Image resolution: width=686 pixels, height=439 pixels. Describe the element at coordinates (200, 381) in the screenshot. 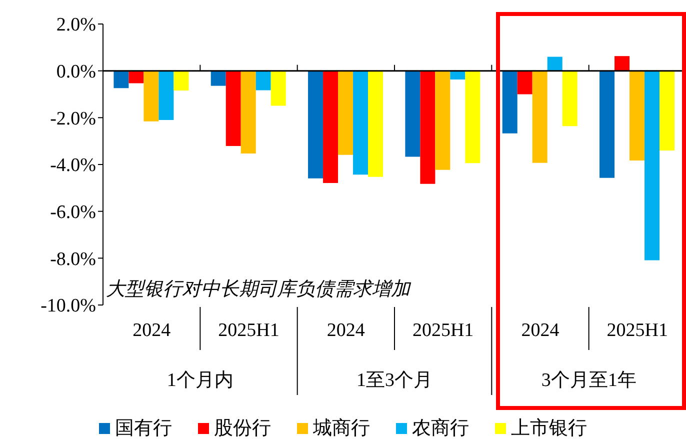

I see `text: 1个月内` at that location.